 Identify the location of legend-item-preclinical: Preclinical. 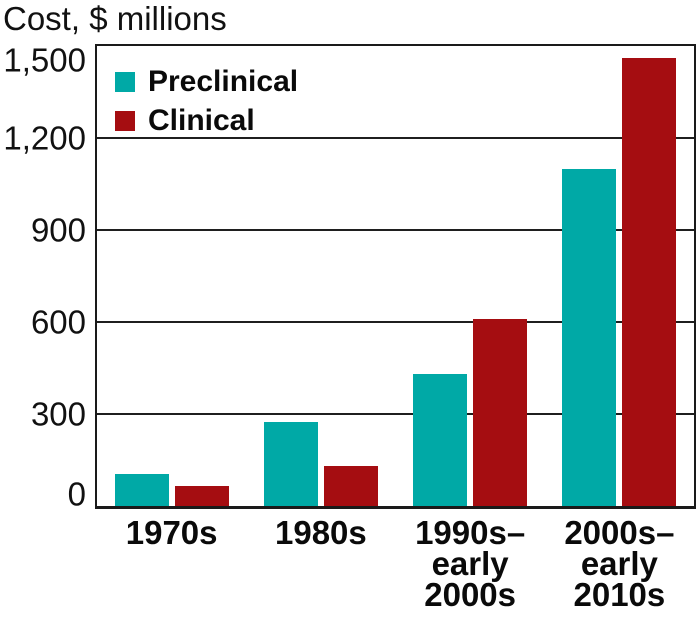
(206, 82).